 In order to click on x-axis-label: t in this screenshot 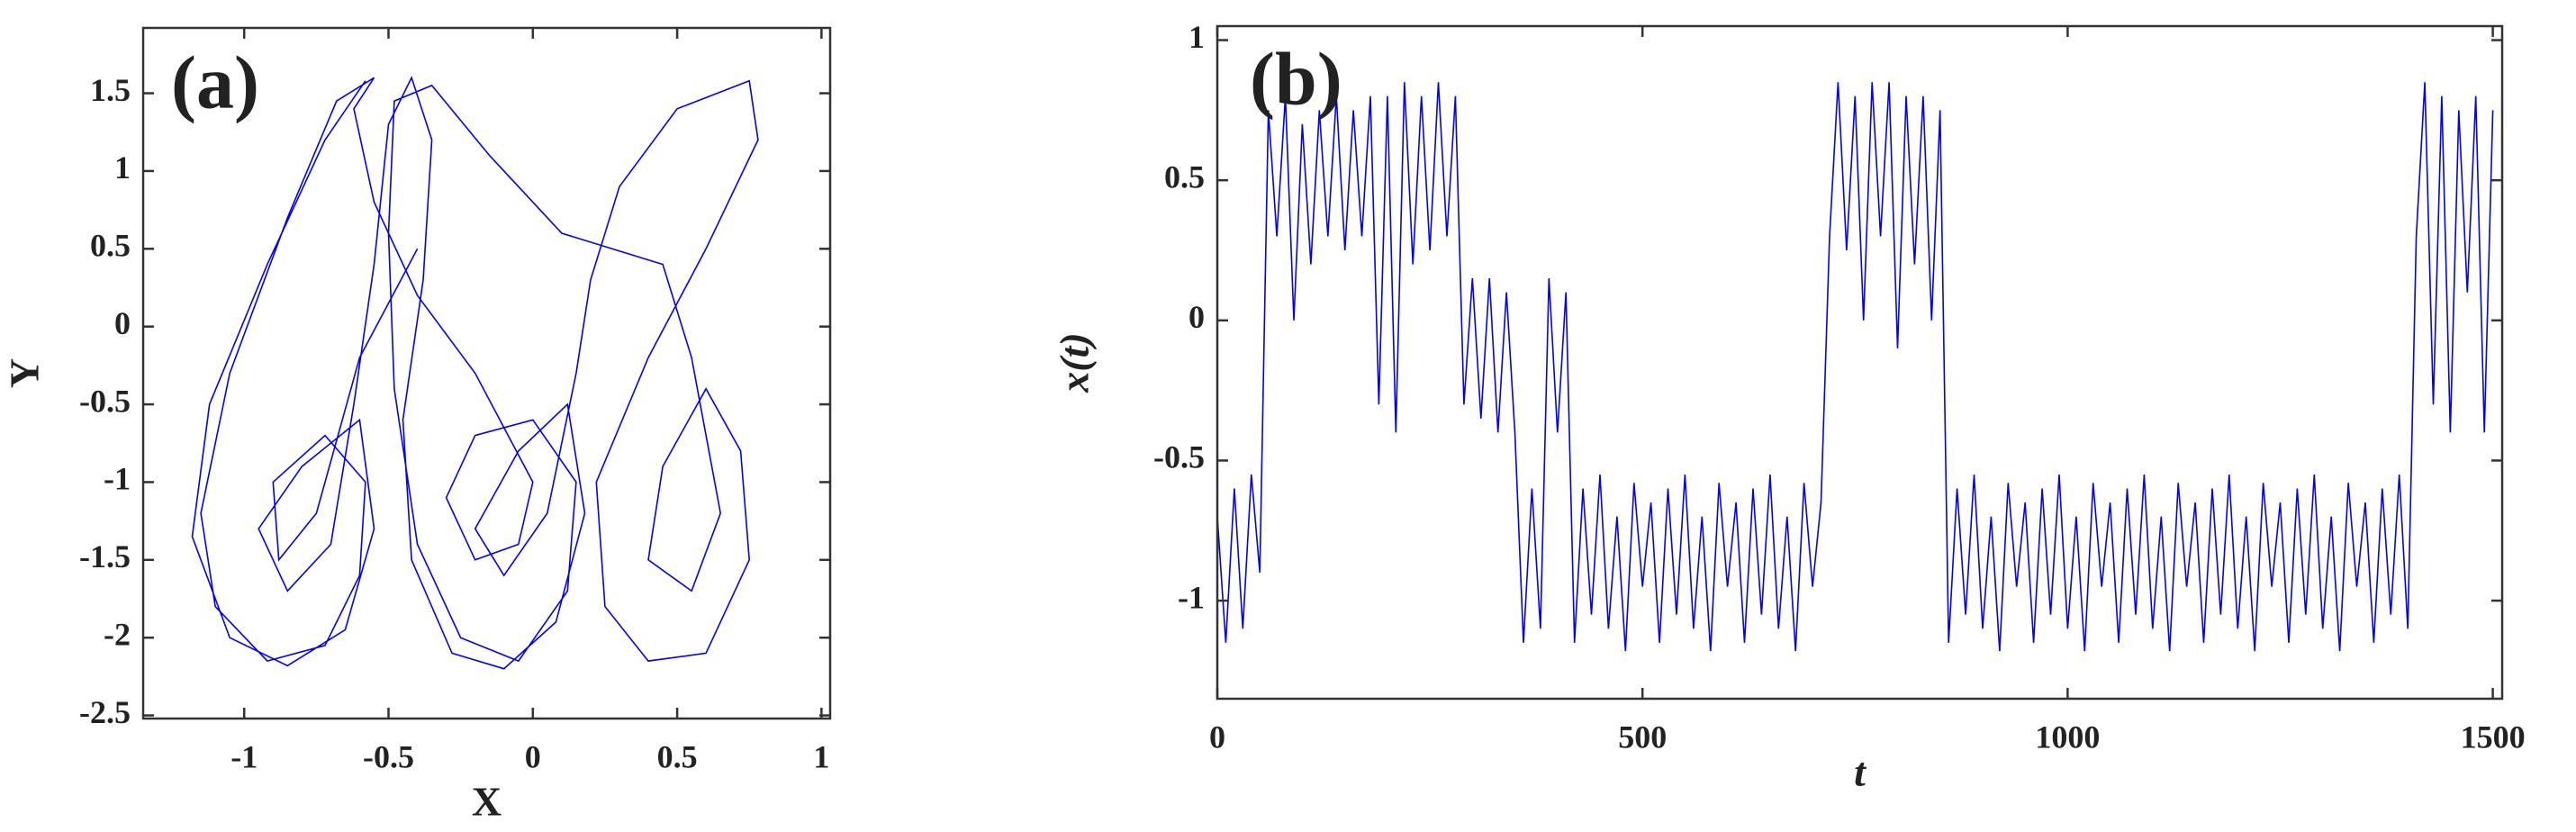, I will do `click(1860, 772)`.